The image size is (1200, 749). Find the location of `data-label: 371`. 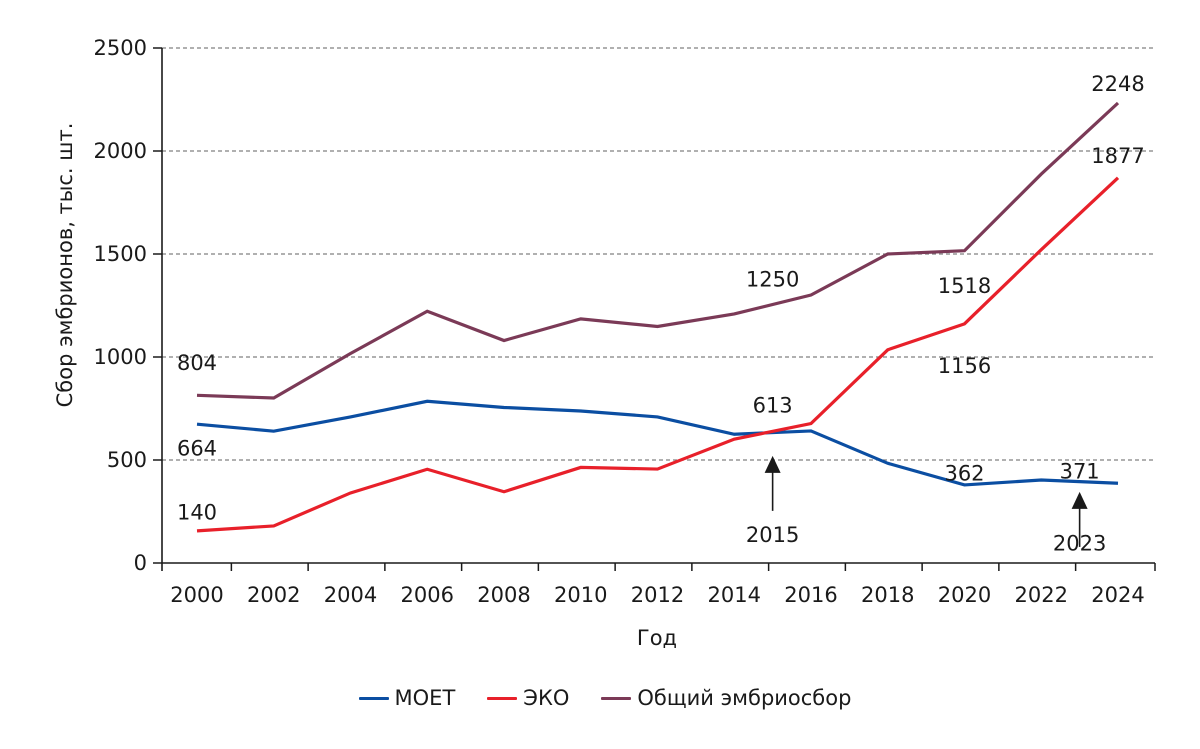

data-label: 371 is located at coordinates (1080, 471).